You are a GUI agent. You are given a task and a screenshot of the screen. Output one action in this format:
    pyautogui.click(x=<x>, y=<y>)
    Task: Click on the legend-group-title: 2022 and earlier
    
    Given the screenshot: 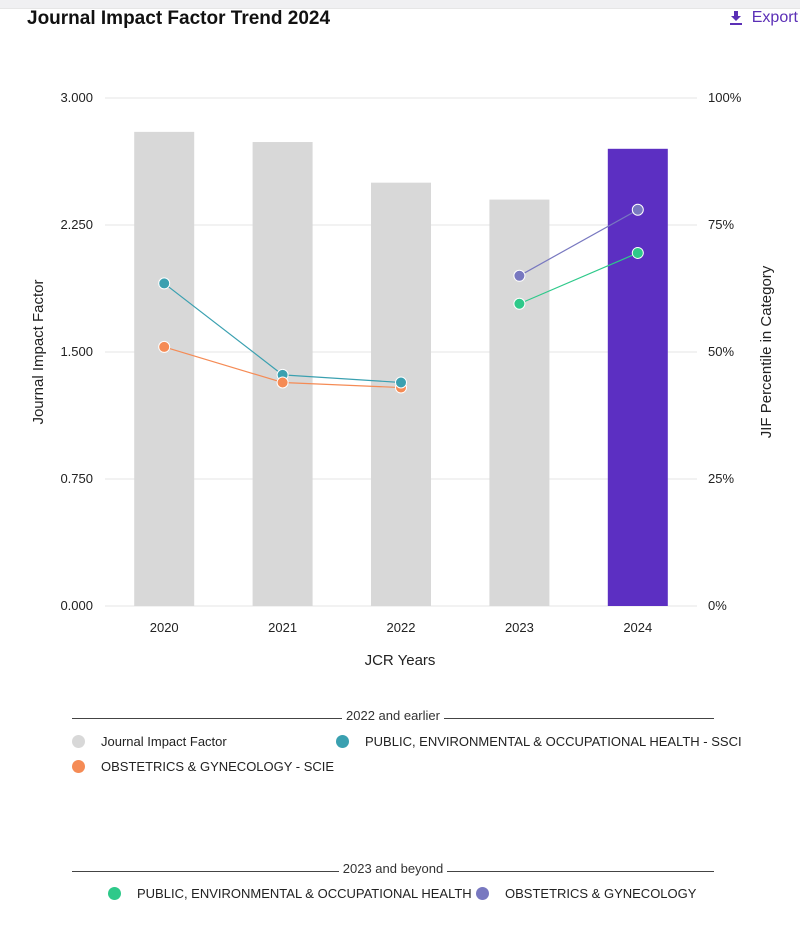 What is the action you would take?
    pyautogui.click(x=393, y=715)
    